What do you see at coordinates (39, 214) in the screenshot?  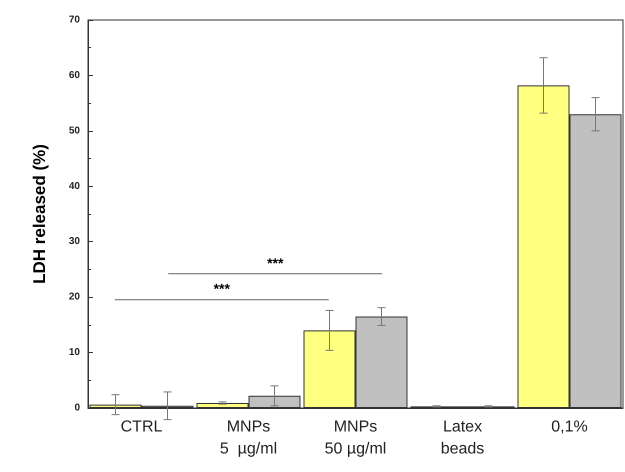 I see `y-axis-title: LDH released (%)` at bounding box center [39, 214].